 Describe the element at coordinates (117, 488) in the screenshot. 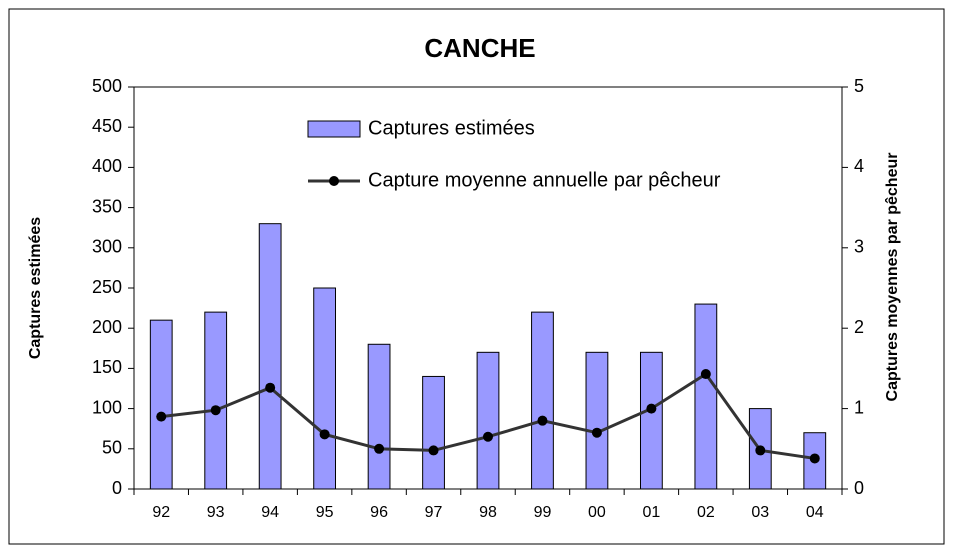

I see `y-tick-label: 0` at that location.